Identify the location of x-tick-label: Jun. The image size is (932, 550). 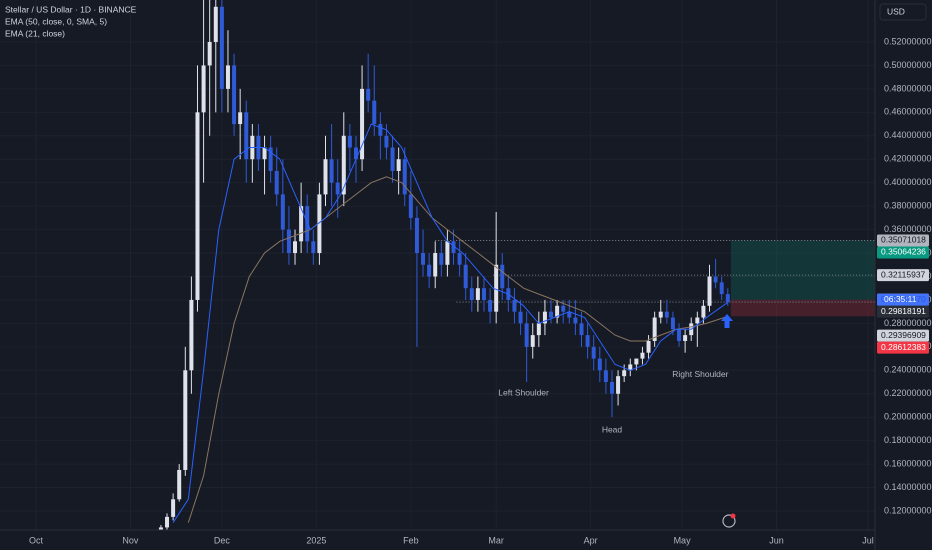
(776, 540).